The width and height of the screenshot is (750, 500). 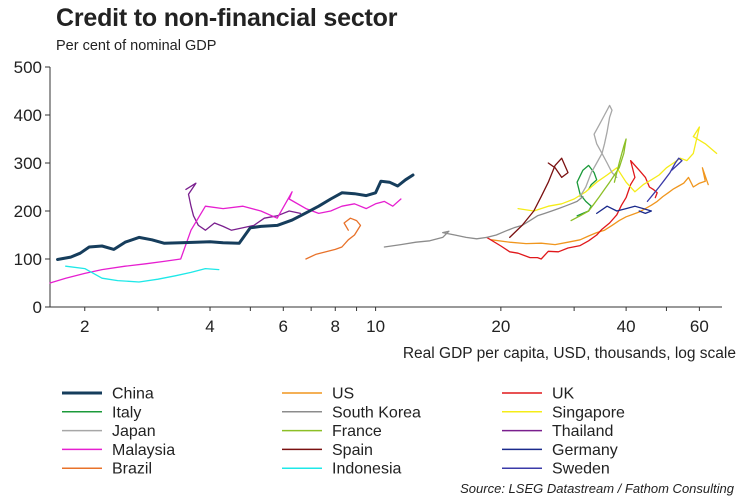 I want to click on series-line-malaysia, so click(x=225, y=237).